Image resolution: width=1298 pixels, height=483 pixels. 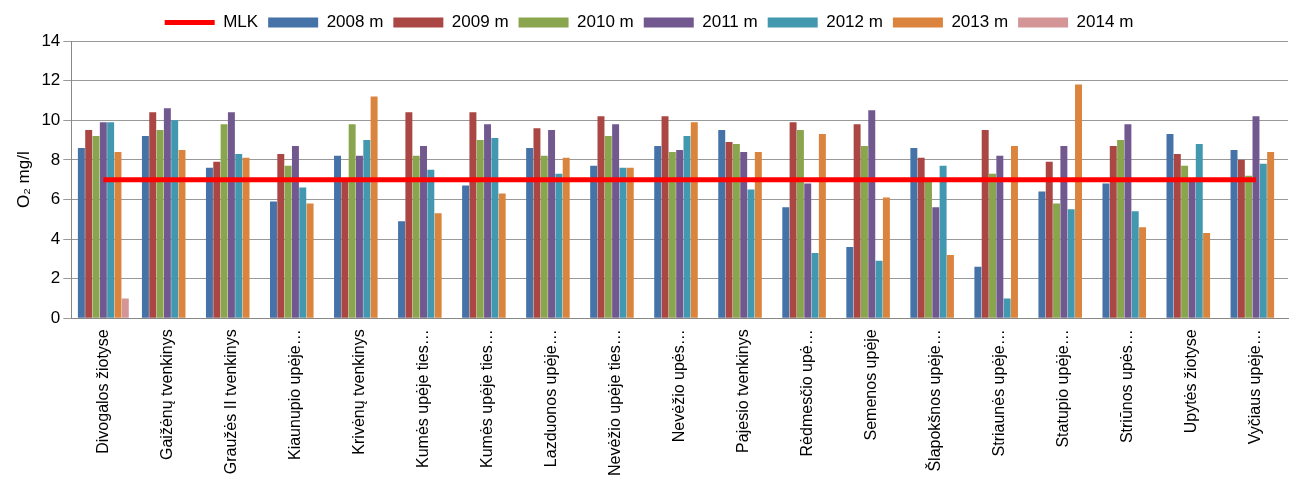 What do you see at coordinates (980, 22) in the screenshot?
I see `legend-label: 2013 m` at bounding box center [980, 22].